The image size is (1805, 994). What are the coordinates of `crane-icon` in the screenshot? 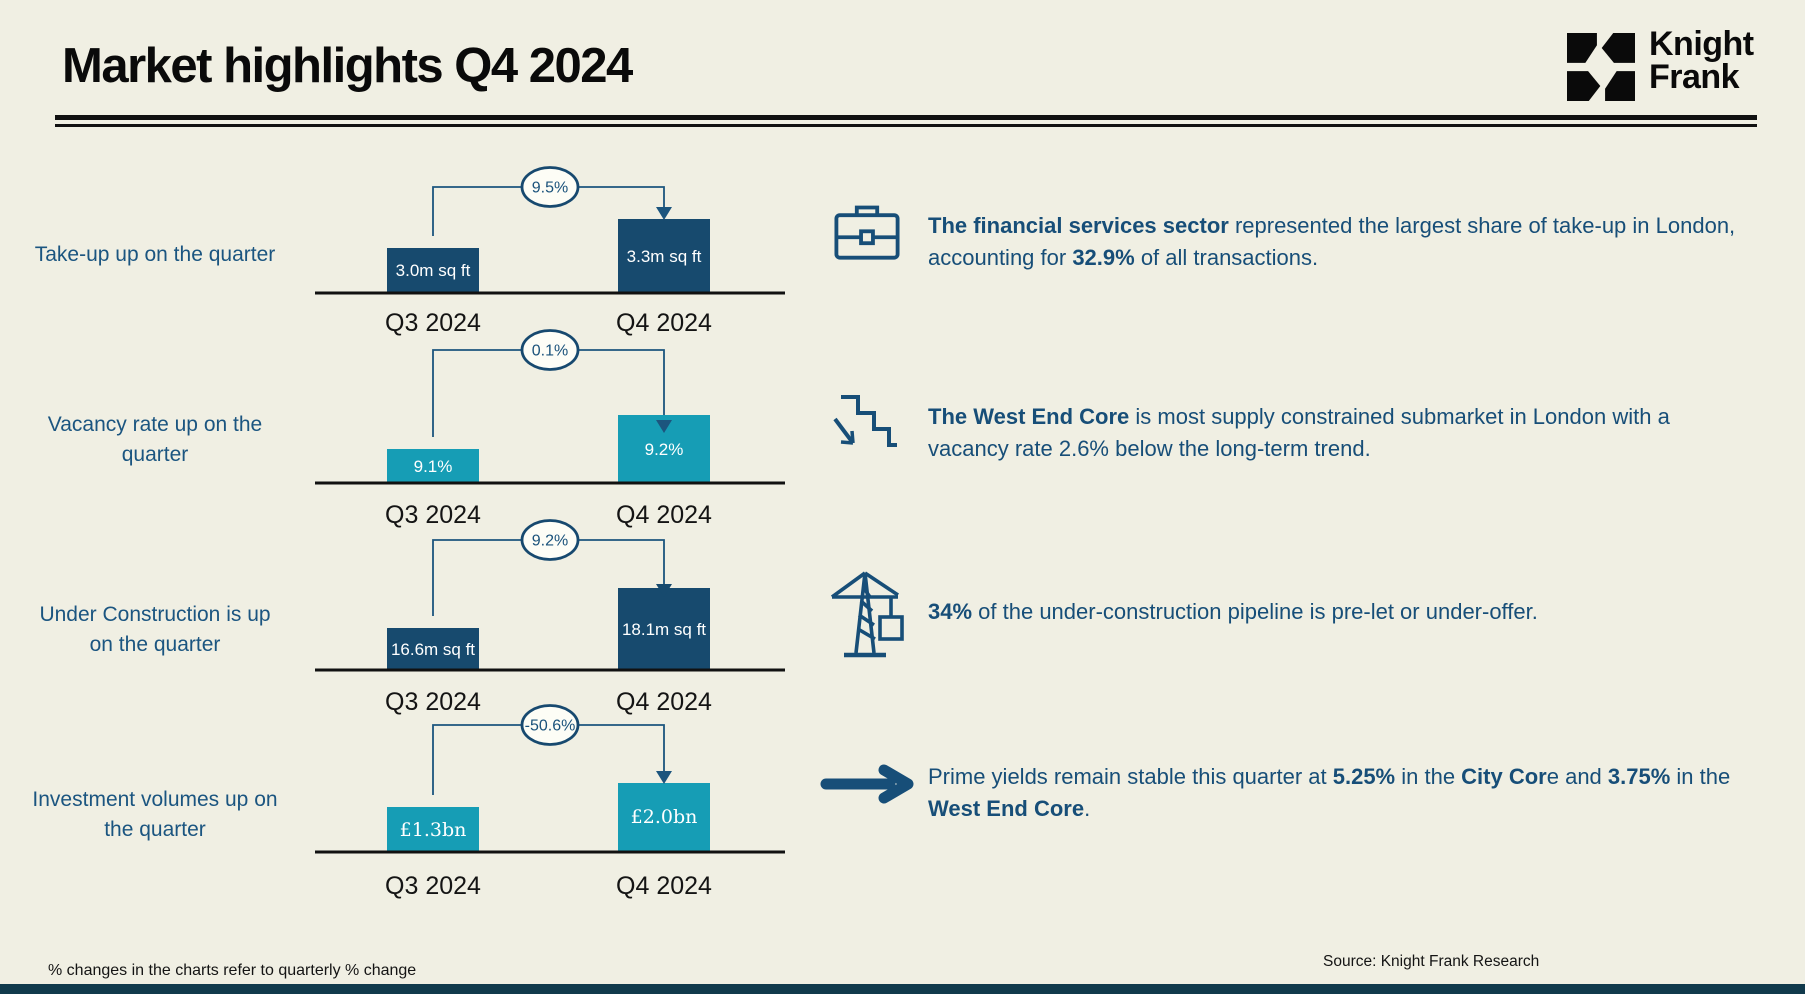 It's located at (865, 611).